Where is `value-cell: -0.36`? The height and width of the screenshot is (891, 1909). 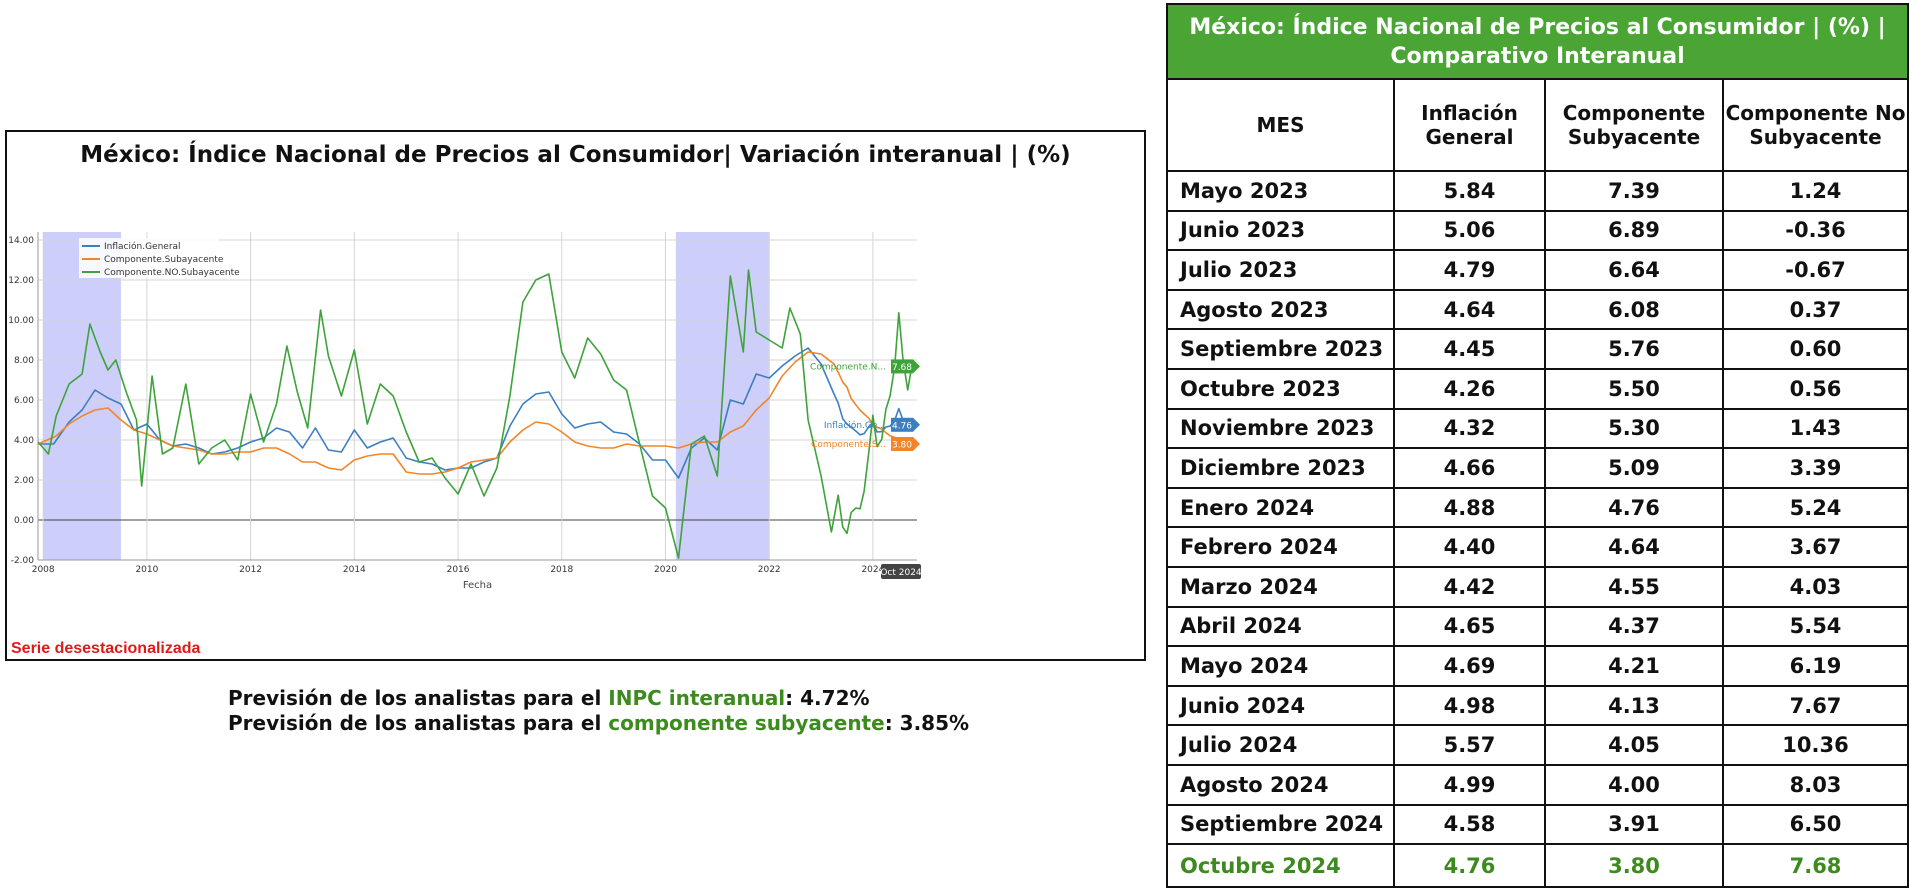 value-cell: -0.36 is located at coordinates (1815, 230).